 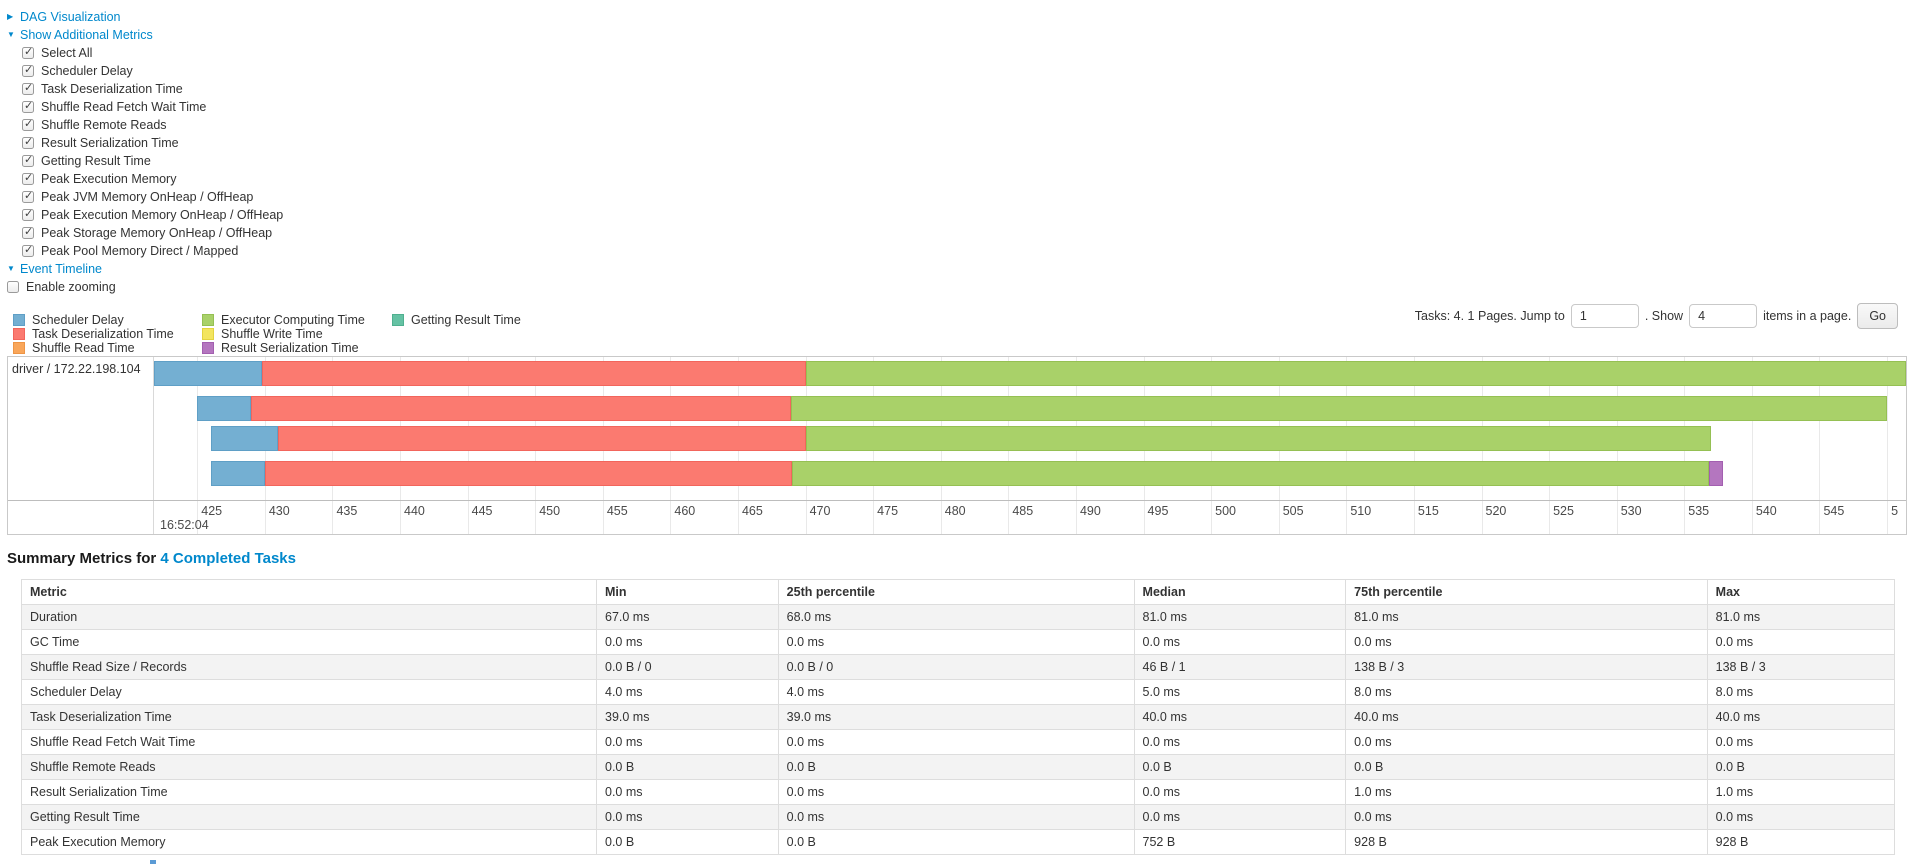 I want to click on metric-checkbox-row: Shuffle Read Fetch Wait Time, so click(x=964, y=107).